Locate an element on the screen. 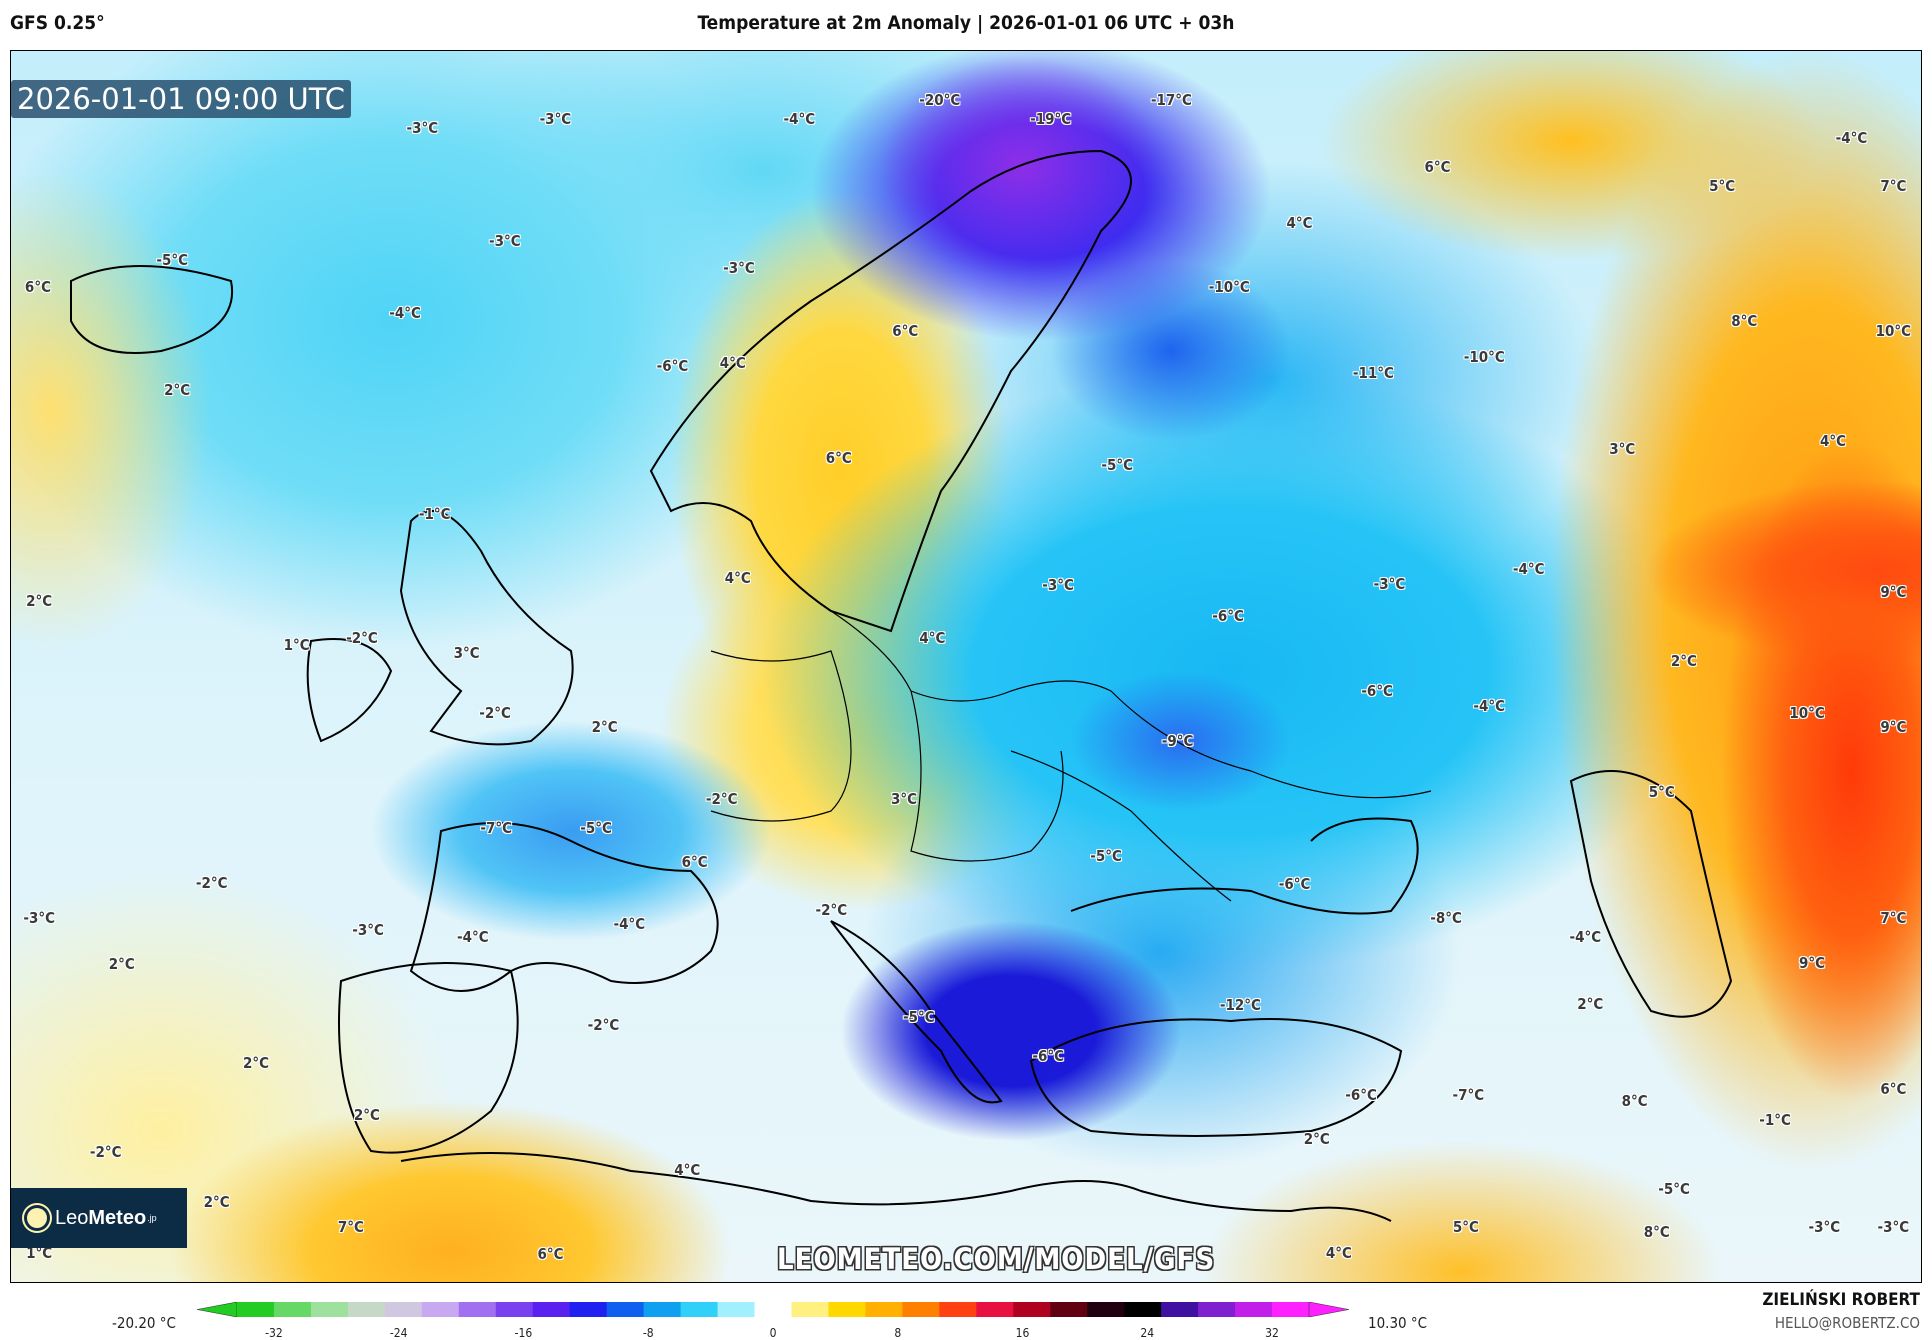  colorbar-tick-label: 0 is located at coordinates (773, 1333).